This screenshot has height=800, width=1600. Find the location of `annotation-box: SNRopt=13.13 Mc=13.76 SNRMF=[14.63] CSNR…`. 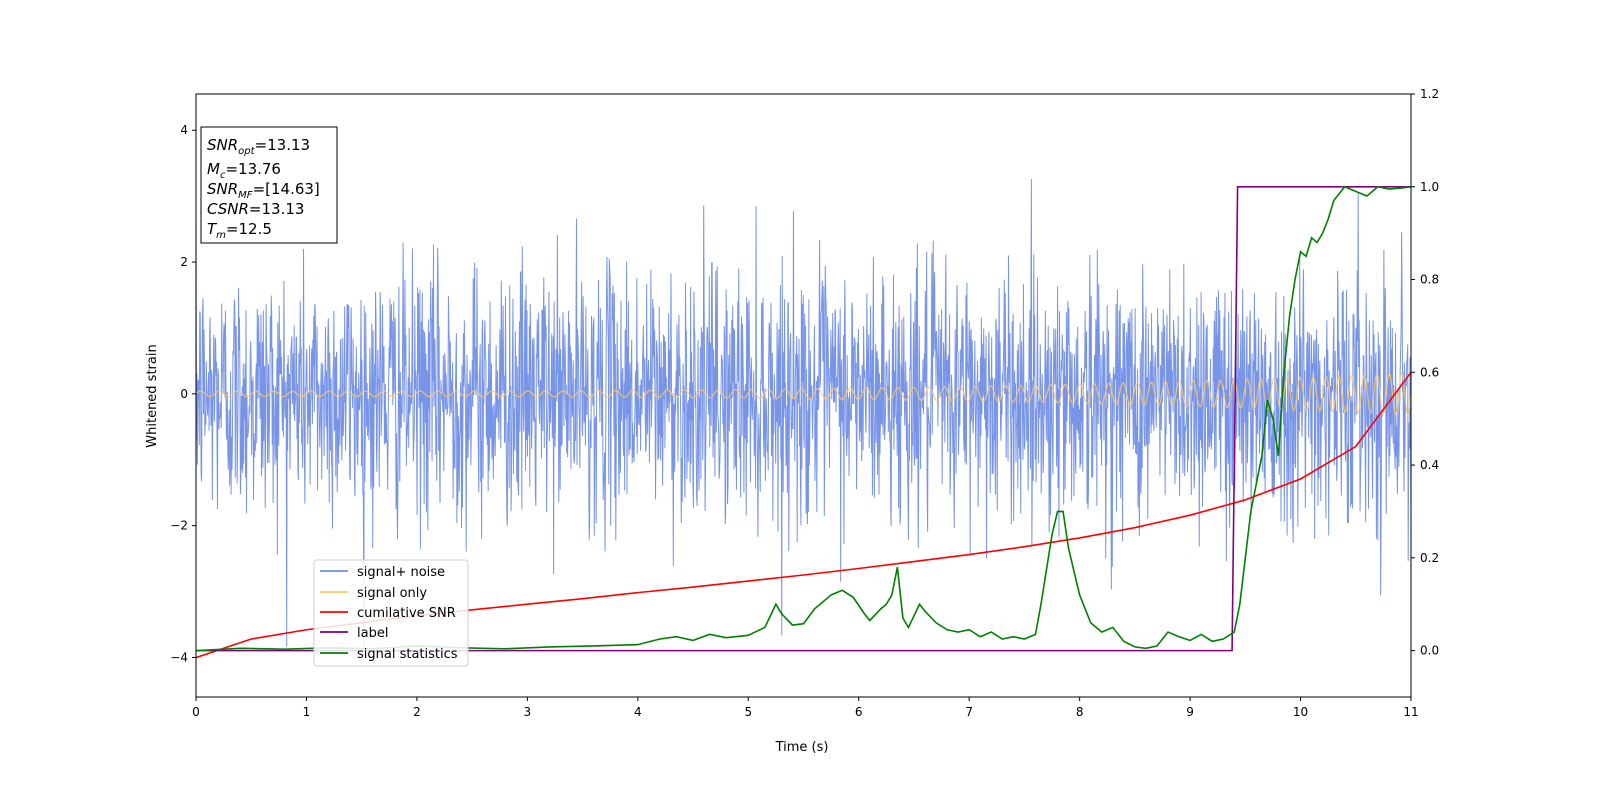

annotation-box: SNRopt=13.13 Mc=13.76 SNRMF=[14.63] CSNR… is located at coordinates (269, 185).